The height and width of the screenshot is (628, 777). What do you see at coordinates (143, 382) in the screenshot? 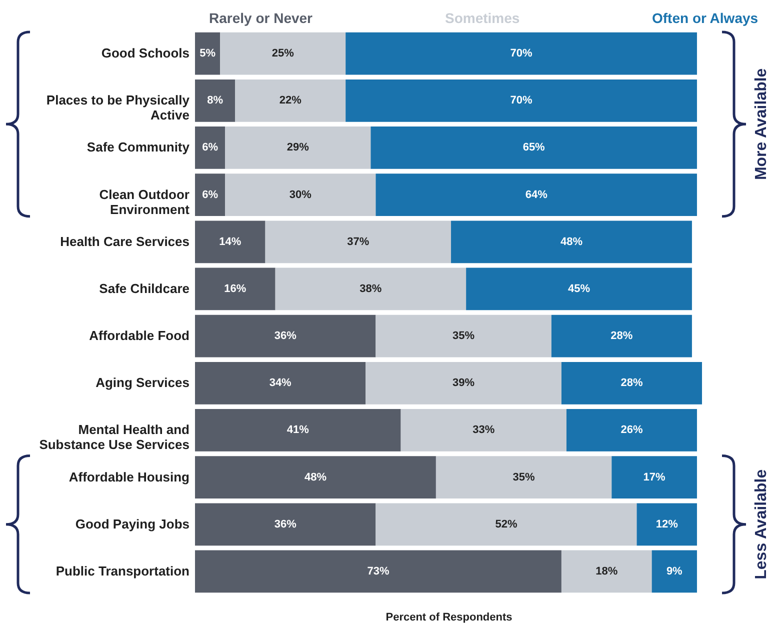
I see `y-tick-label: Aging Services` at bounding box center [143, 382].